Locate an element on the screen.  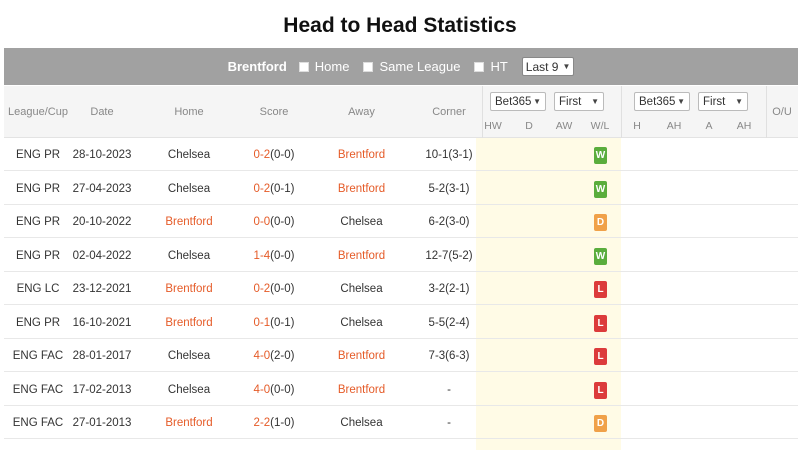
score-cell: 1-4(0-0) is located at coordinates (274, 255).